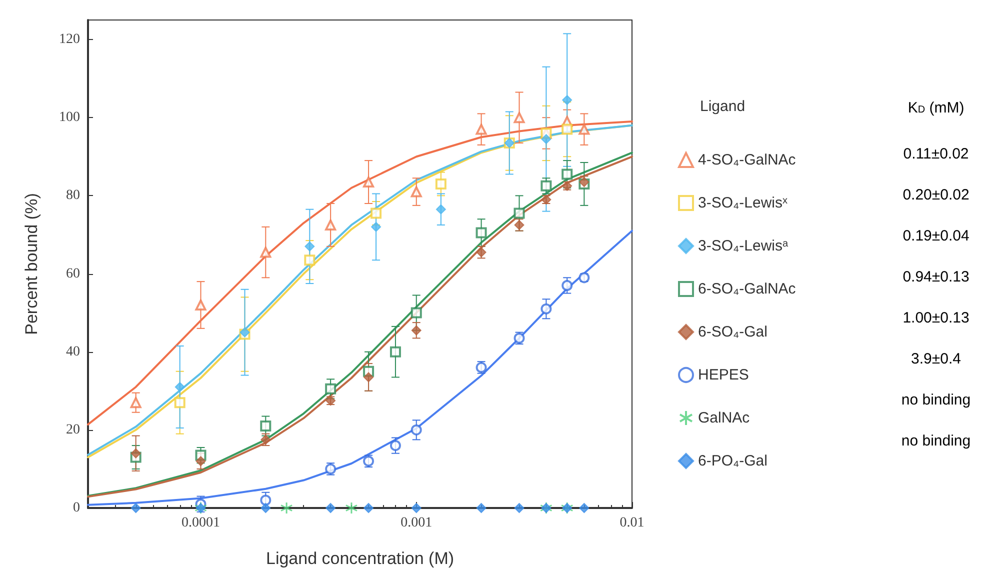 This screenshot has height=584, width=989. Describe the element at coordinates (360, 558) in the screenshot. I see `x-axis-title: Ligand concentration (M)` at that location.